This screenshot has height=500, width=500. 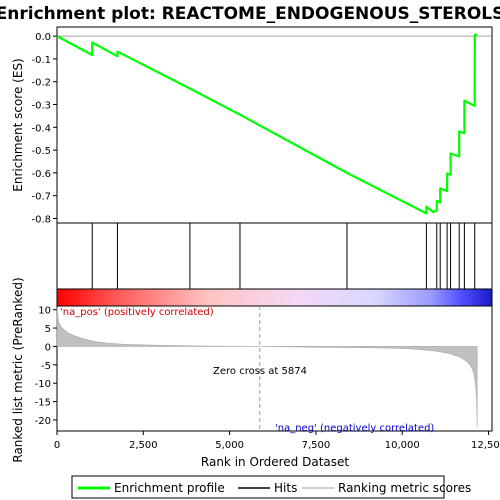 I want to click on ranked-y-tick-label: -20, so click(x=43, y=421).